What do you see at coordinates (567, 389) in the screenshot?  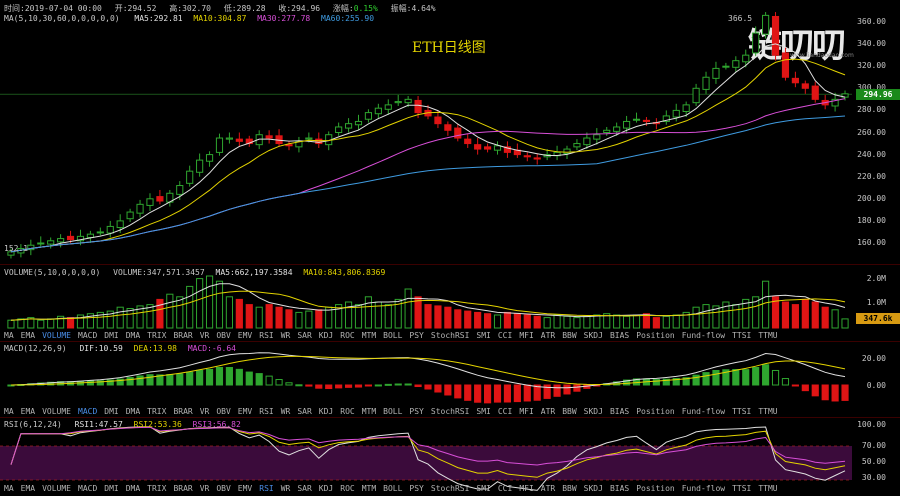 I see `macd-bar` at bounding box center [567, 389].